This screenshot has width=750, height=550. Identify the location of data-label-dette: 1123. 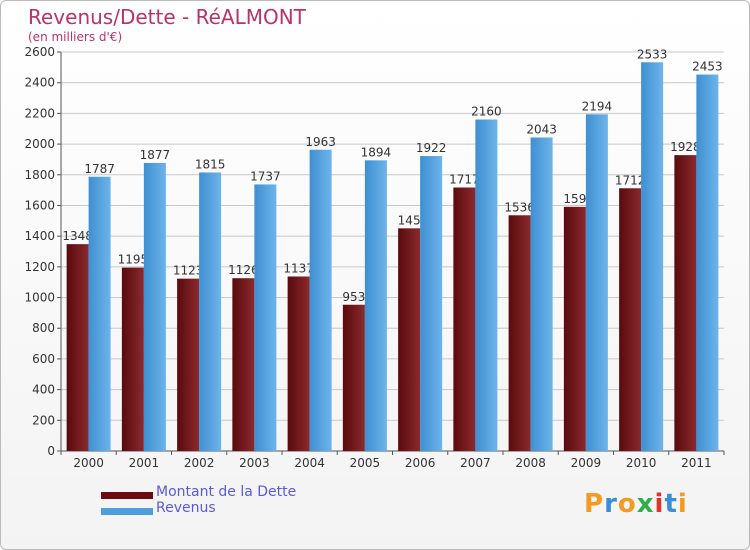
(188, 271).